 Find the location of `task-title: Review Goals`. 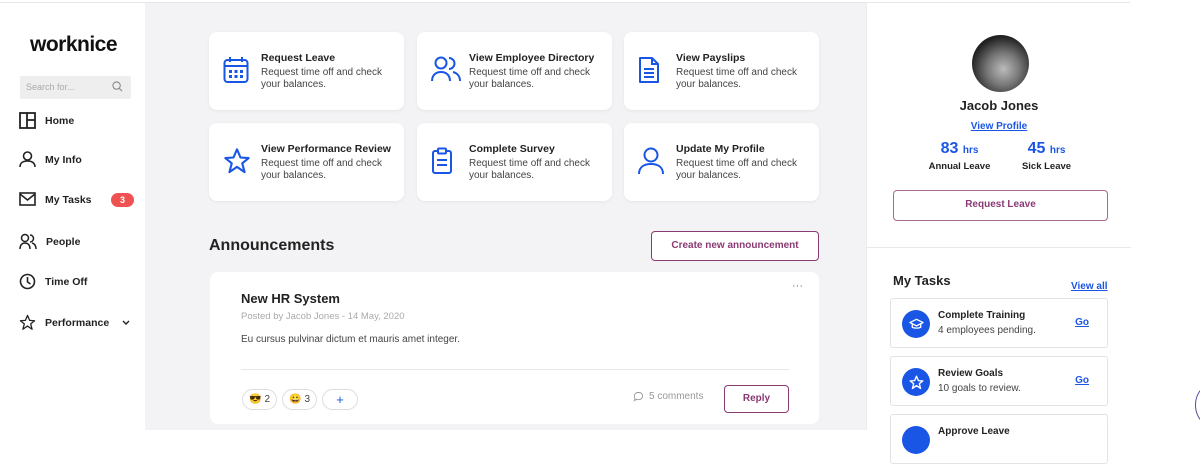

task-title: Review Goals is located at coordinates (971, 373).